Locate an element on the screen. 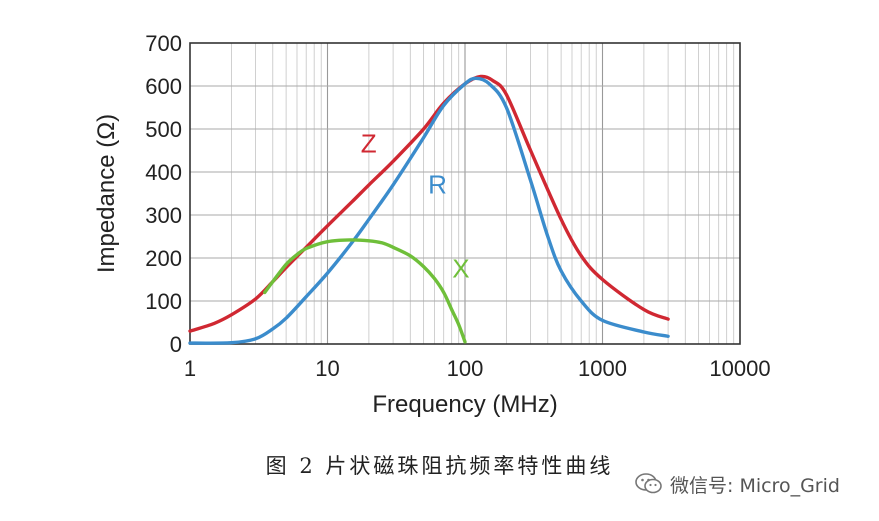  y-tick-label: 600 is located at coordinates (163, 86).